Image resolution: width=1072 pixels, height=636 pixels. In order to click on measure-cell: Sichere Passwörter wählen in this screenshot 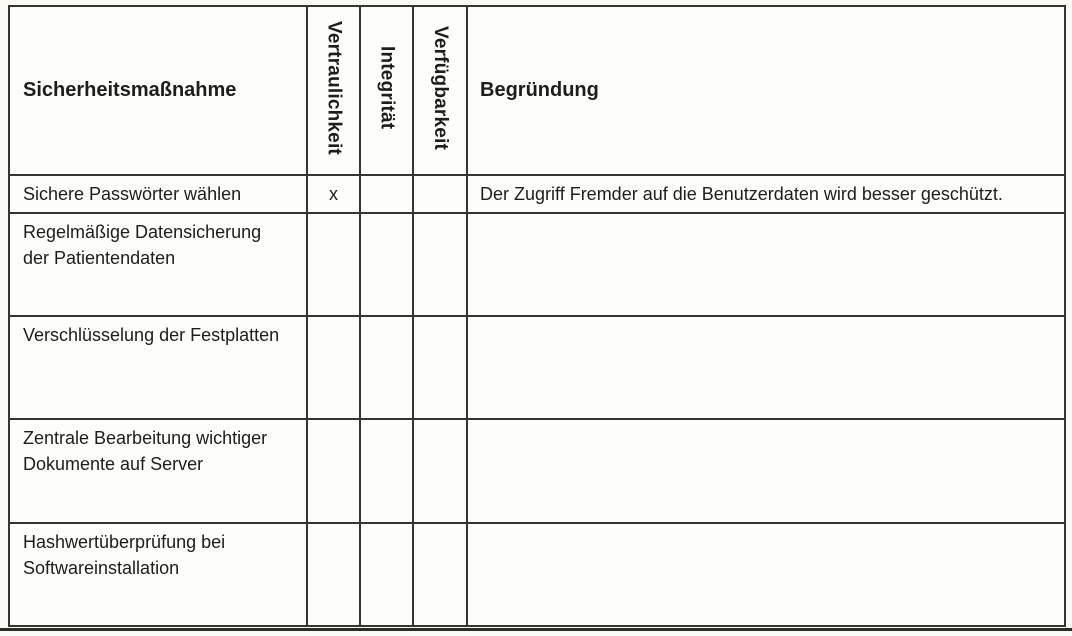, I will do `click(158, 194)`.